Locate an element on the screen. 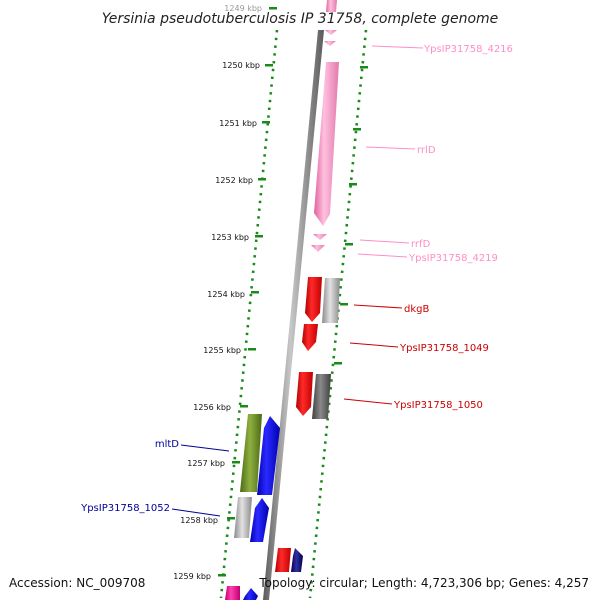 The height and width of the screenshot is (600, 600). magenta-gene is located at coordinates (232, 593).